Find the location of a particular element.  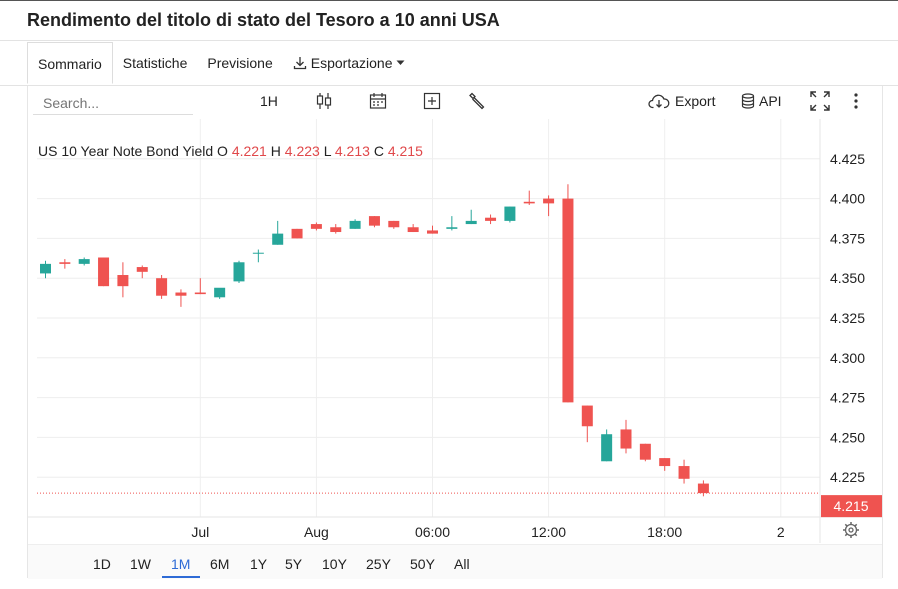

date-range-button is located at coordinates (378, 101).